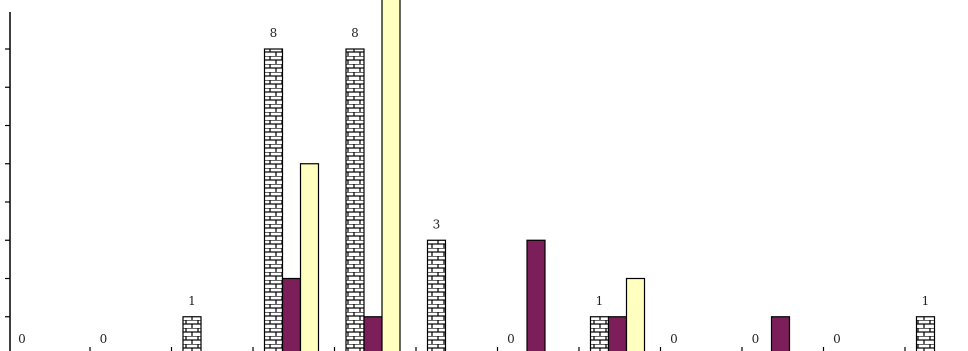  Describe the element at coordinates (756, 339) in the screenshot. I see `data-label-c10: 0` at that location.